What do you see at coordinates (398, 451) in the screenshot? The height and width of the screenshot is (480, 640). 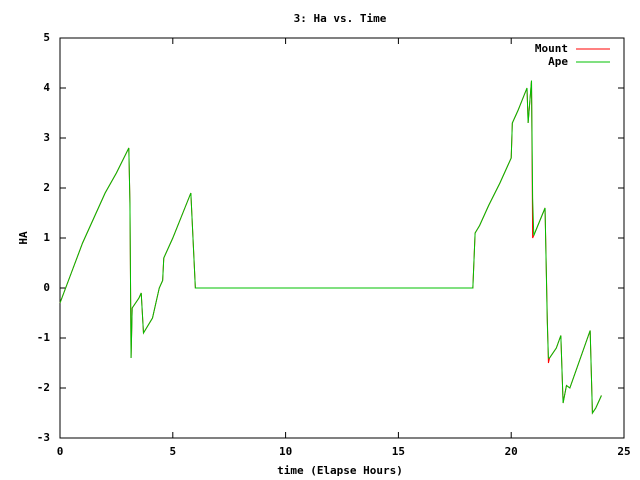 I see `x-tick-label: 15` at bounding box center [398, 451].